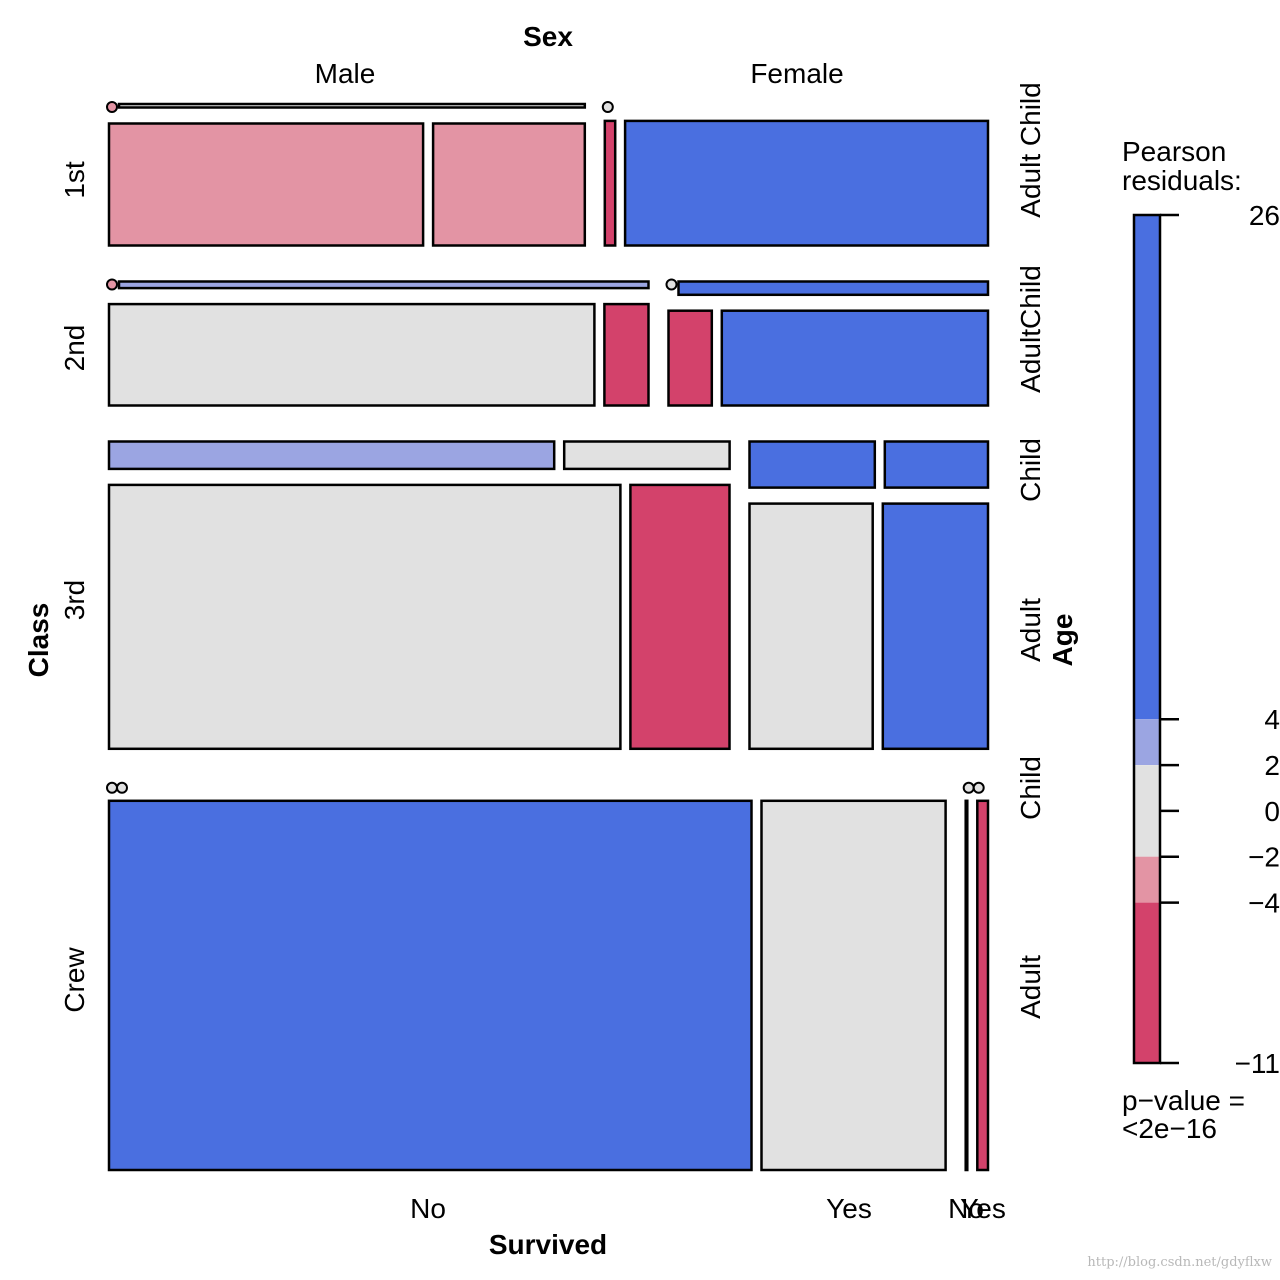 This screenshot has width=1280, height=1280. Describe the element at coordinates (1272, 811) in the screenshot. I see `legend-tick-label-3: 0` at that location.